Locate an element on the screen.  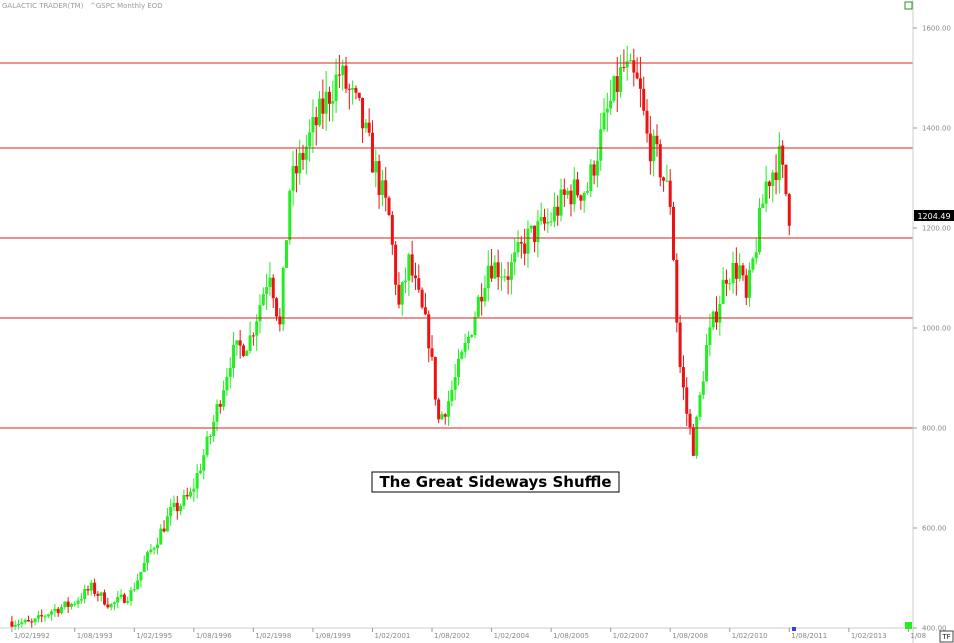
last-price-label: 1204.49 is located at coordinates (933, 216).